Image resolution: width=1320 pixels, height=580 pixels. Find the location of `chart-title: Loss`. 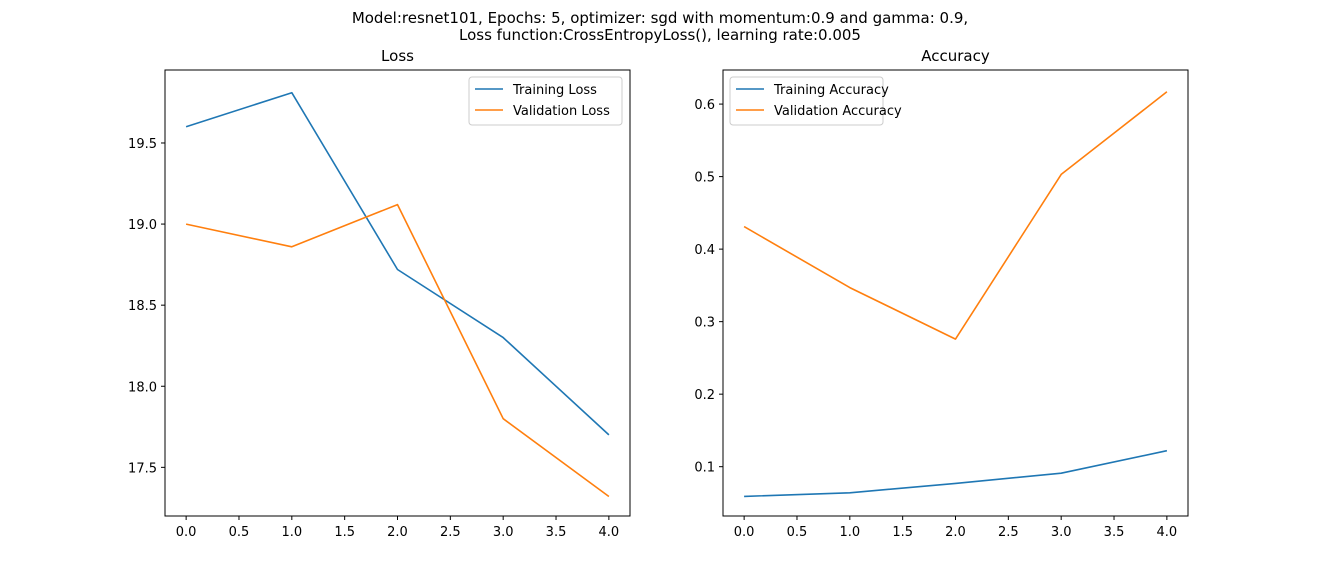

chart-title: Loss is located at coordinates (397, 56).